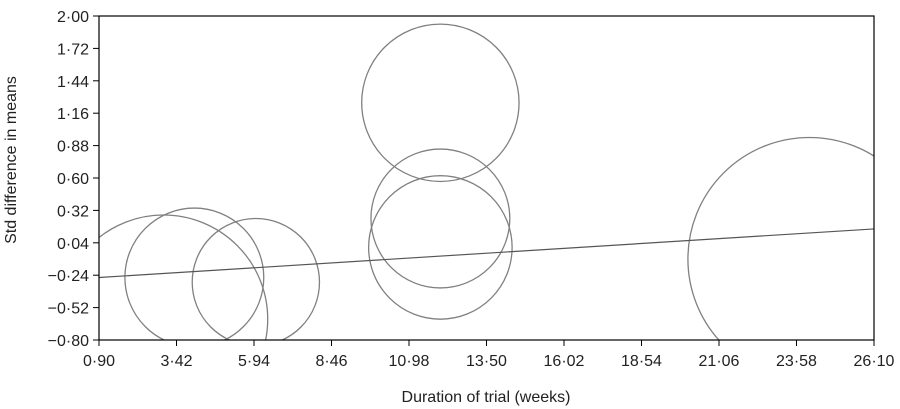 The width and height of the screenshot is (900, 409). What do you see at coordinates (99, 361) in the screenshot?
I see `x-tick-label: 0·90` at bounding box center [99, 361].